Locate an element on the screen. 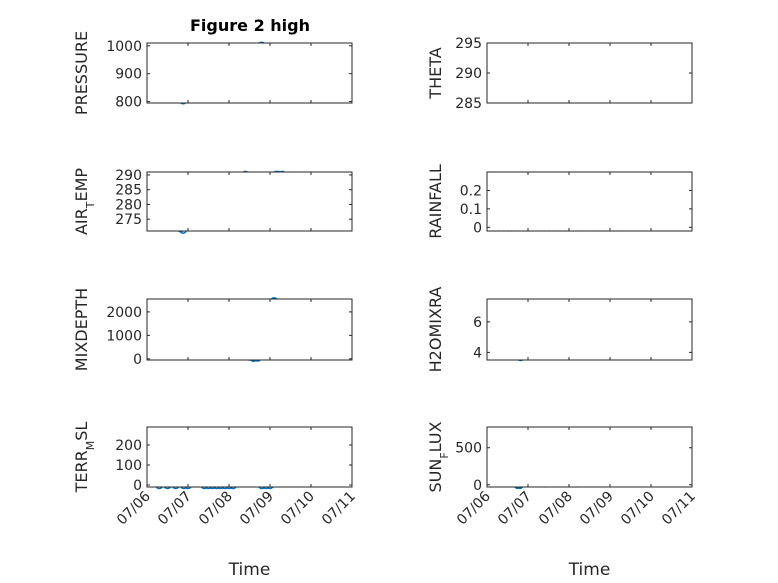 The height and width of the screenshot is (583, 778). subplot-4: 0 0.1 0.2 RAINFALL is located at coordinates (559, 201).